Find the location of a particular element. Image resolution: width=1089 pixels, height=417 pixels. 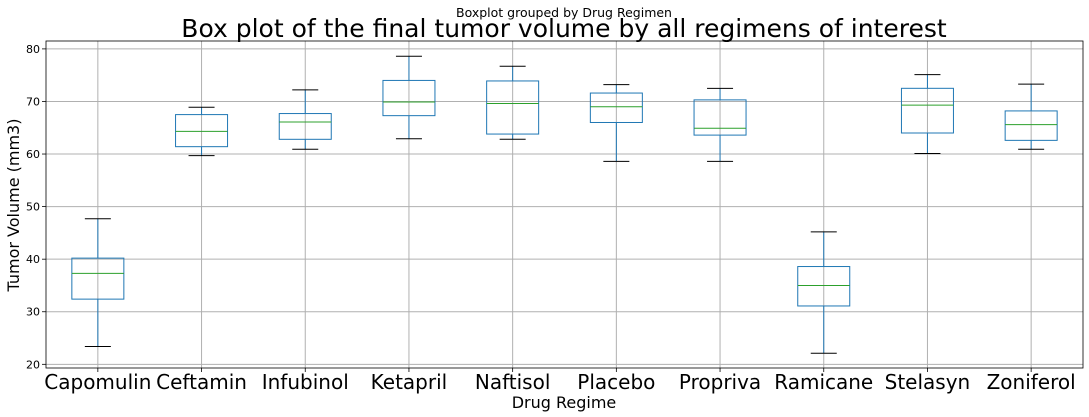

box-stelasyn is located at coordinates (927, 114).